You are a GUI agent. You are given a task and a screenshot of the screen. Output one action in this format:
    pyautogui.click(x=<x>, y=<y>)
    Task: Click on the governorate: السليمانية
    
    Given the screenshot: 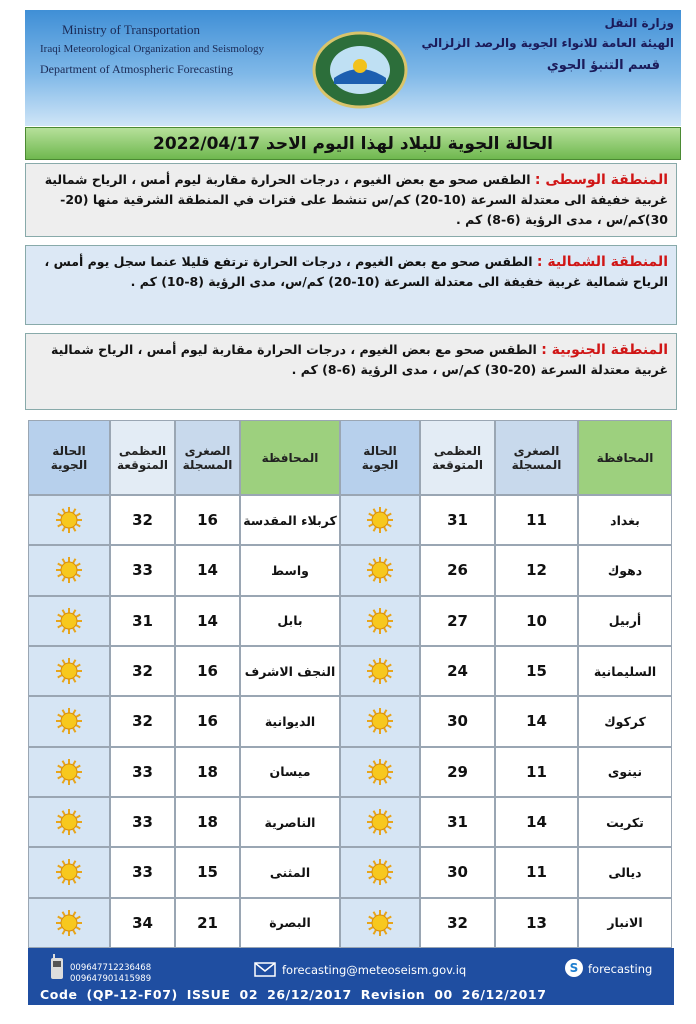 What is the action you would take?
    pyautogui.click(x=625, y=671)
    